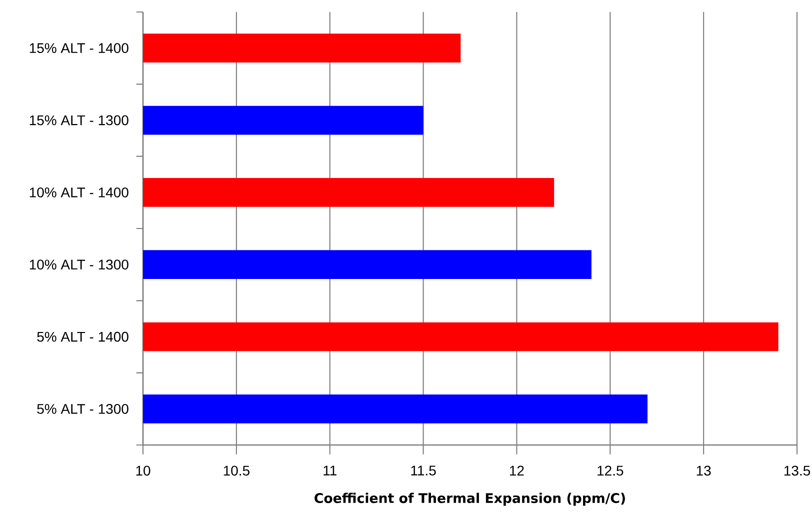 The image size is (812, 521). Describe the element at coordinates (703, 471) in the screenshot. I see `x-tick-label: 13` at that location.